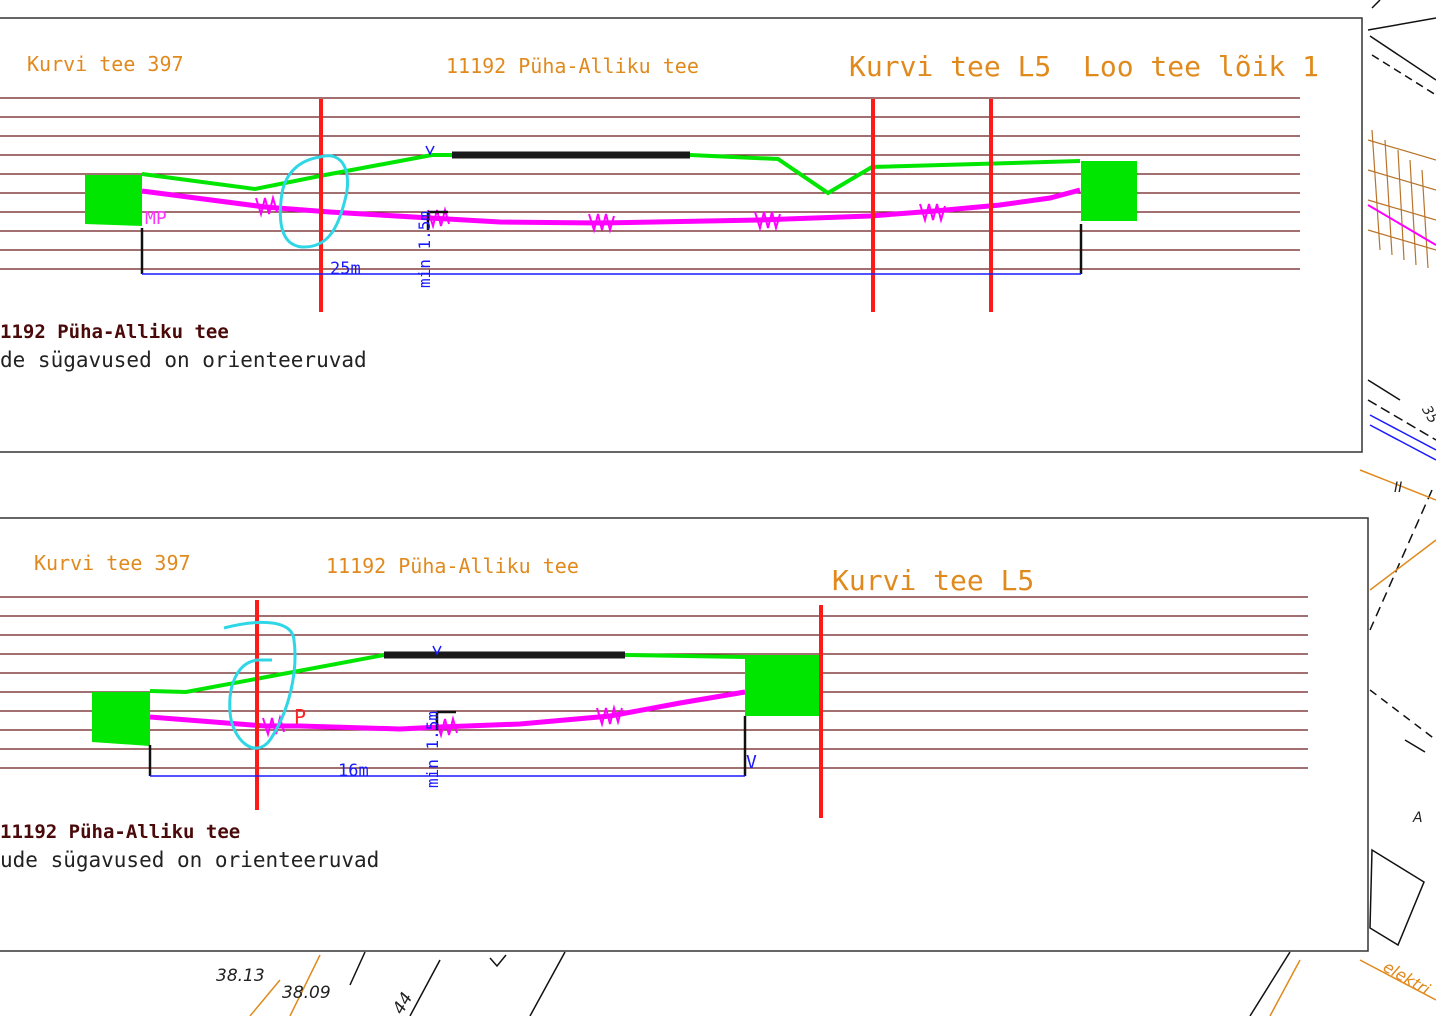  Describe the element at coordinates (353, 771) in the screenshot. I see `panel-2-dim-length: 16m` at that location.